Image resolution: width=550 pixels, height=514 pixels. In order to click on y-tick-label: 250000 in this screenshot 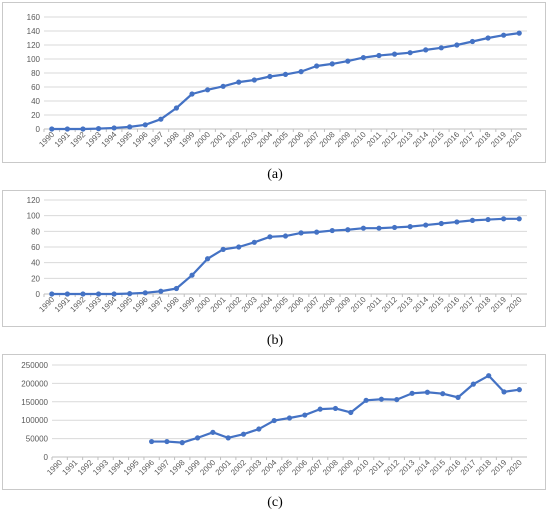, I will do `click(34, 365)`.